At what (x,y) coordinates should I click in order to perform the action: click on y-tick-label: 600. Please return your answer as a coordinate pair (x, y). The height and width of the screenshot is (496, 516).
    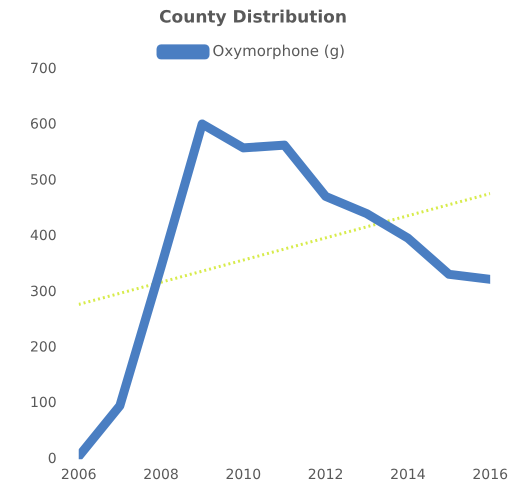
    Looking at the image, I should click on (43, 124).